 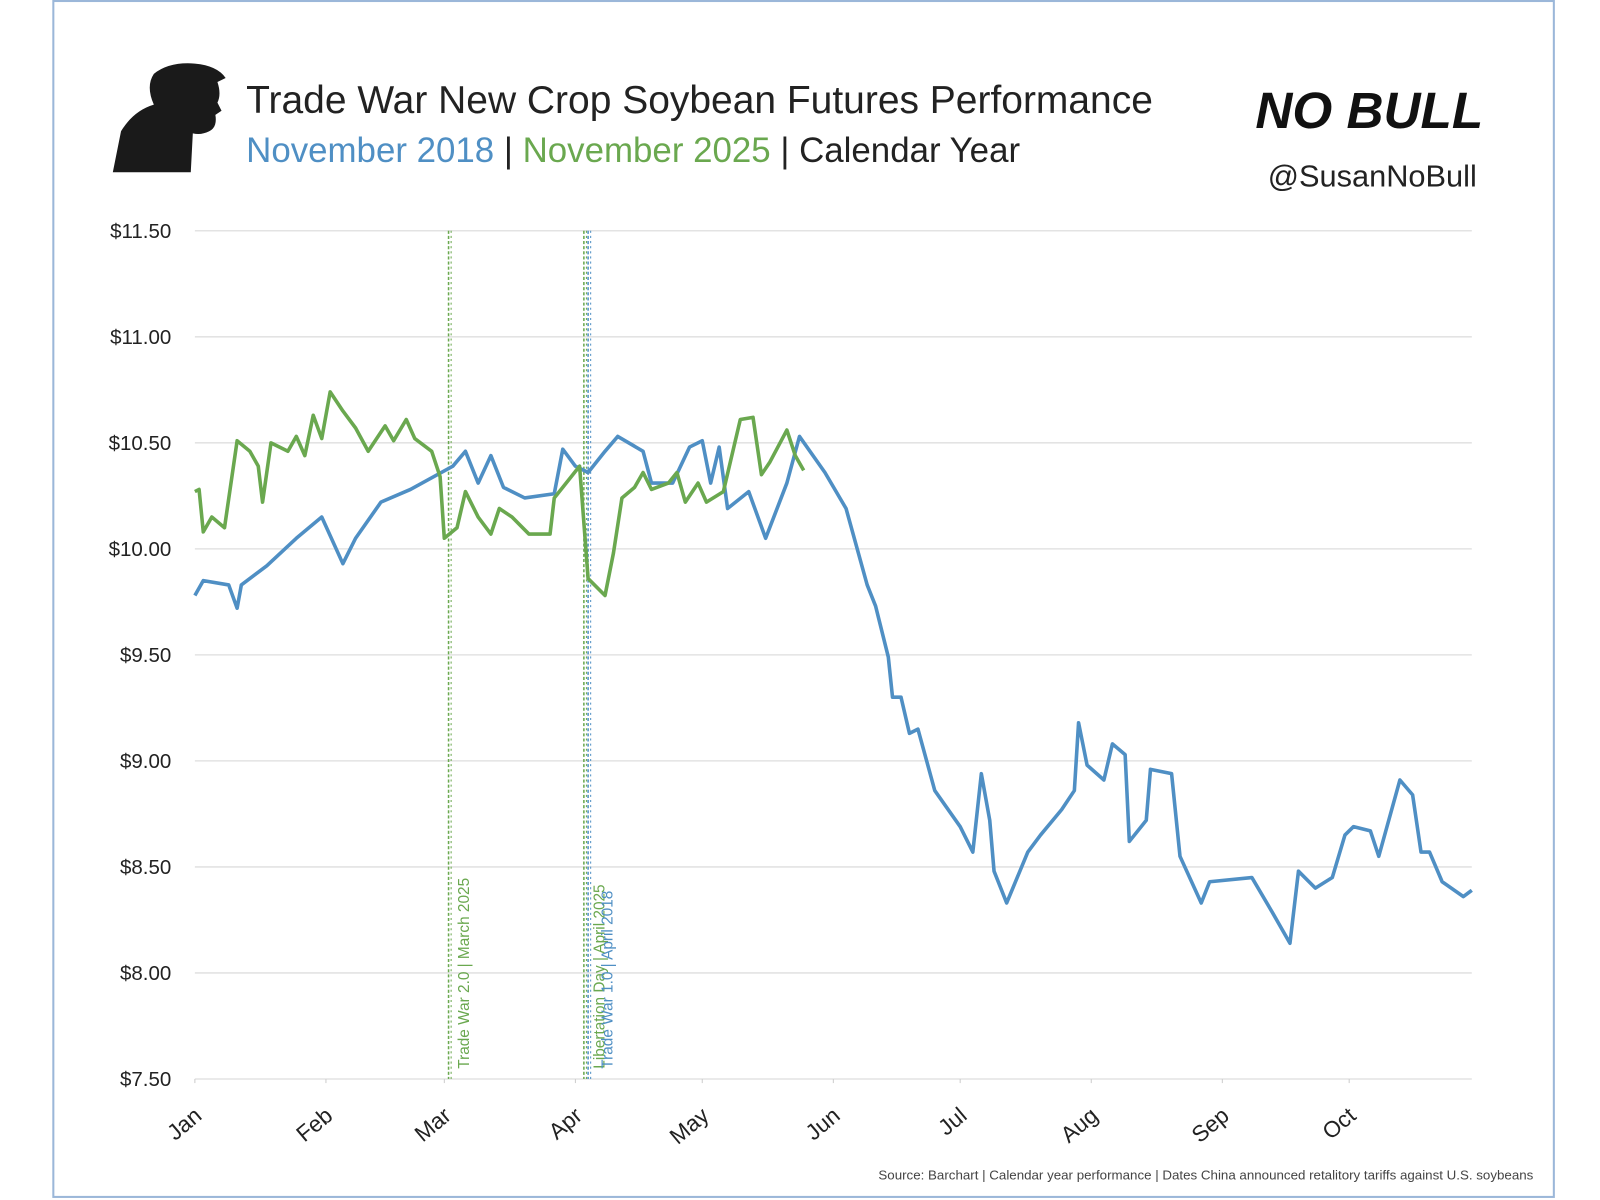 What do you see at coordinates (140, 231) in the screenshot?
I see `y-tick-label: $11.50` at bounding box center [140, 231].